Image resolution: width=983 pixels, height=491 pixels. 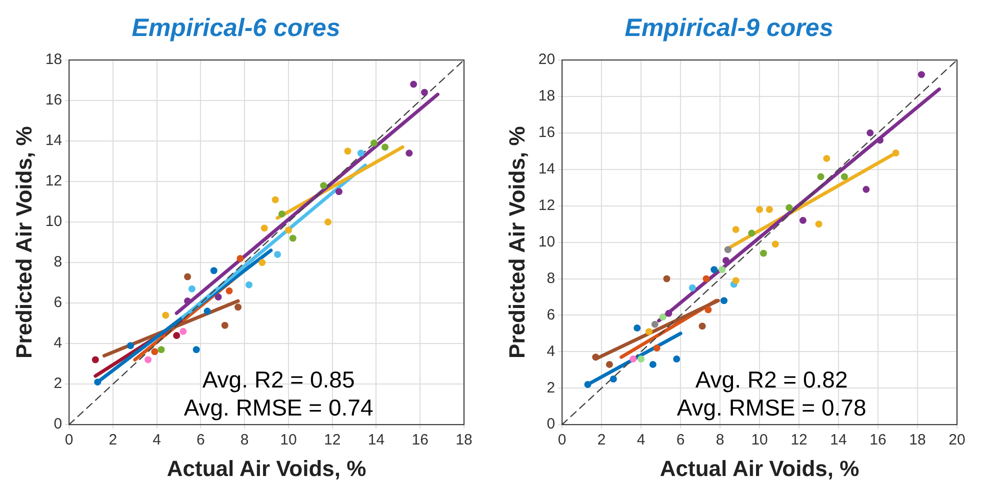 What do you see at coordinates (547, 59) in the screenshot?
I see `y-tick-label: 20` at bounding box center [547, 59].